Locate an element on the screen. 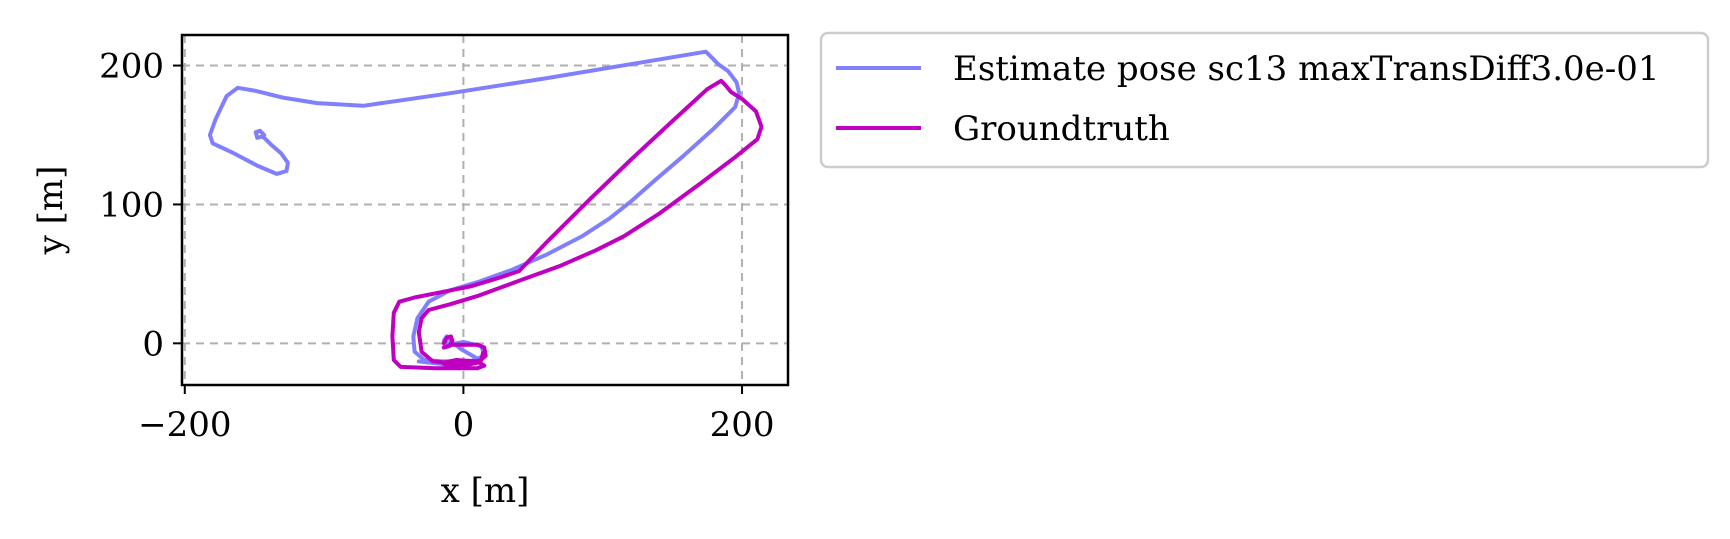 The width and height of the screenshot is (1730, 539). legend-frame is located at coordinates (1264, 100).